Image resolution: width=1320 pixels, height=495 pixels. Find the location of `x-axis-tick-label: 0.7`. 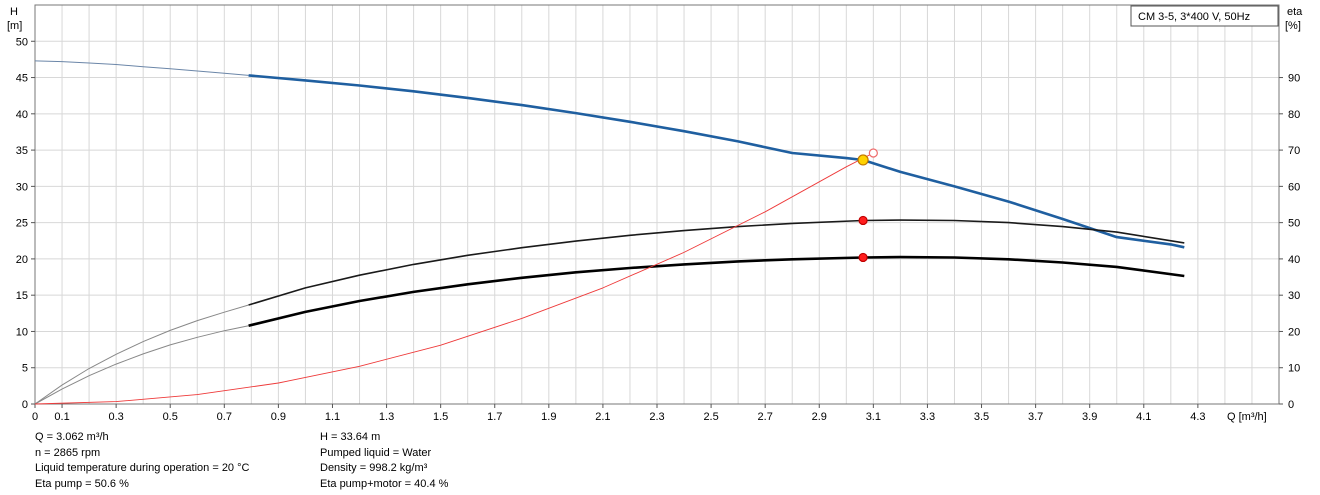

x-axis-tick-label: 0.7 is located at coordinates (224, 417).